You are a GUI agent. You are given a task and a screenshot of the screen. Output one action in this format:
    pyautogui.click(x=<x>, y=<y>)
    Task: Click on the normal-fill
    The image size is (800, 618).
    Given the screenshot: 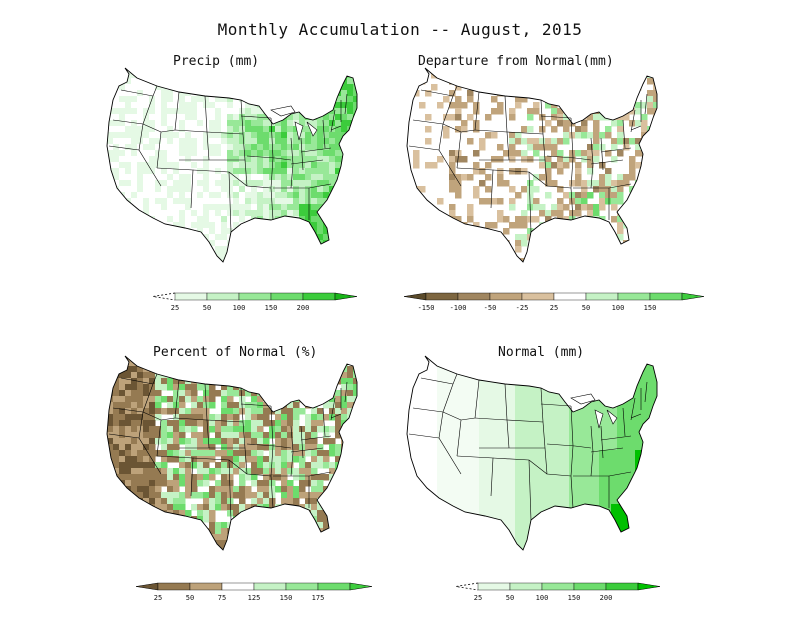 What is the action you would take?
    pyautogui.click(x=547, y=453)
    